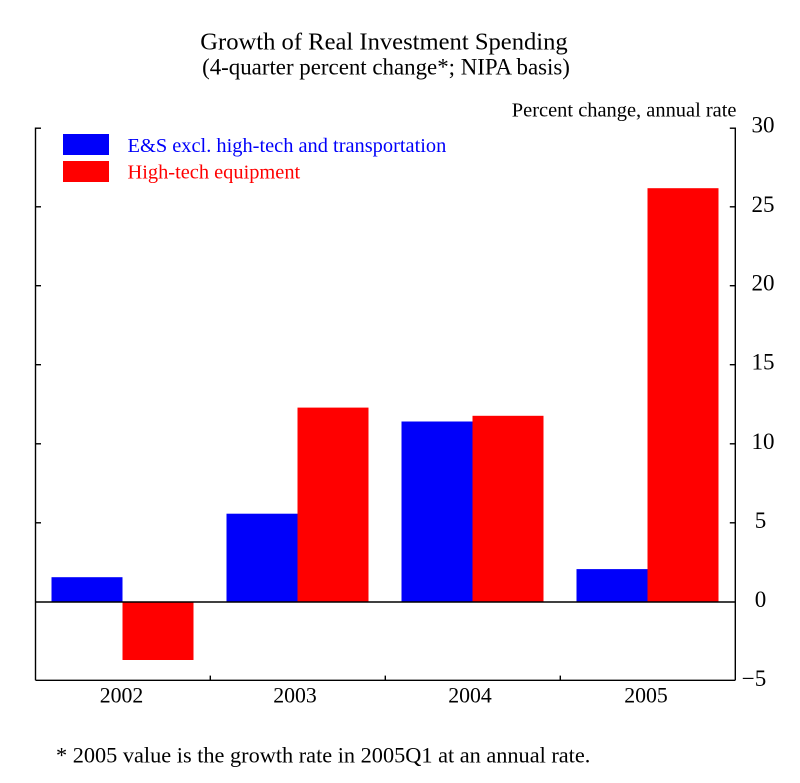  I want to click on svg-text:(4-quarter percent change*; NI: (4-quarter percent change*; NIPA basis), so click(386, 67).